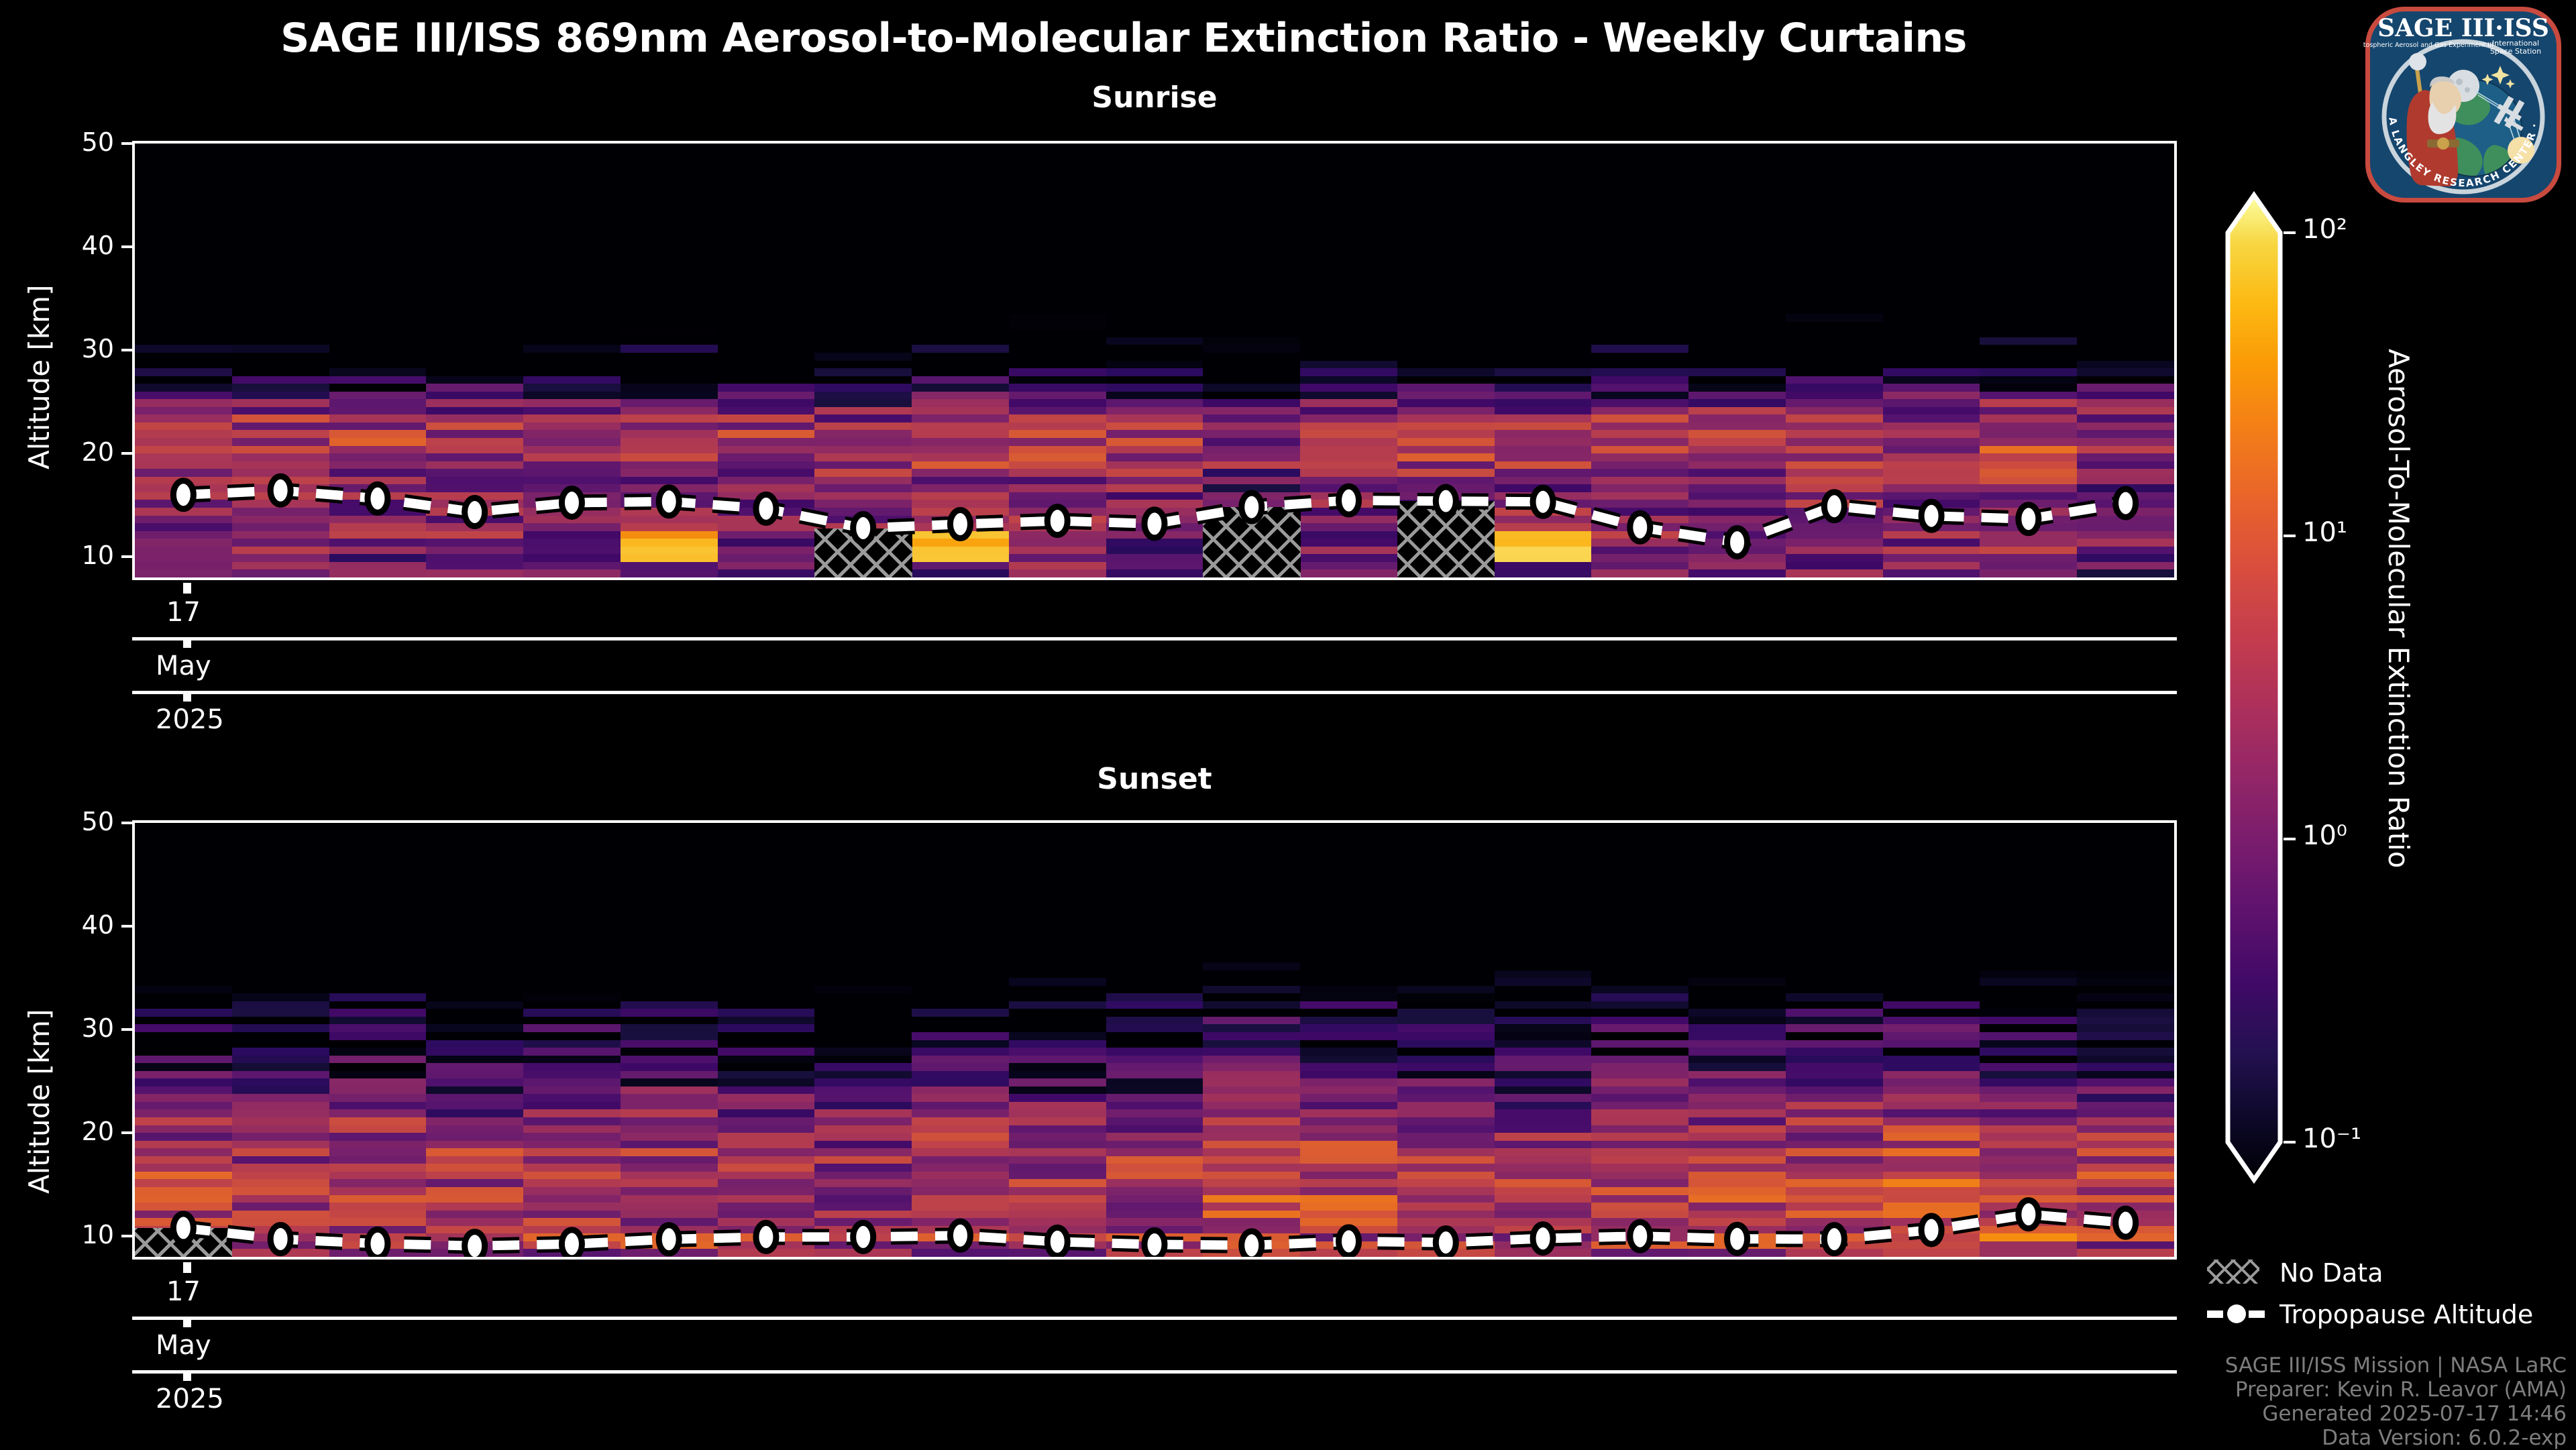 This screenshot has height=1450, width=2576. Describe the element at coordinates (2414, 1414) in the screenshot. I see `footer-line-generated: Generated 2025-07-17 14:46` at that location.